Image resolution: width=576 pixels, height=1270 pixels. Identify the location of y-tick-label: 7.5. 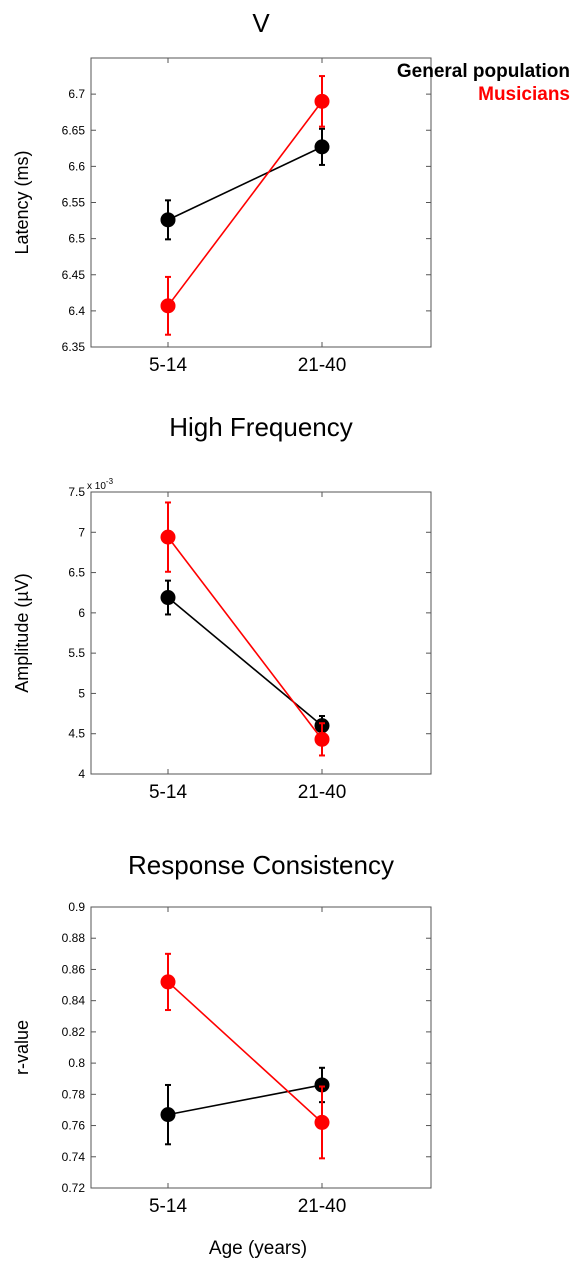
(76, 492).